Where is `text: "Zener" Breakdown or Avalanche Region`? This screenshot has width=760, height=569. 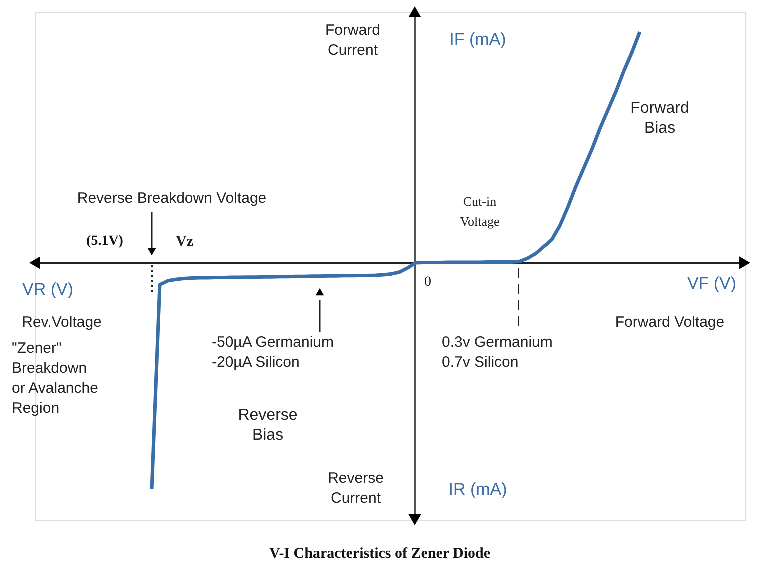
text: "Zener" Breakdown or Avalanche Region is located at coordinates (55, 378).